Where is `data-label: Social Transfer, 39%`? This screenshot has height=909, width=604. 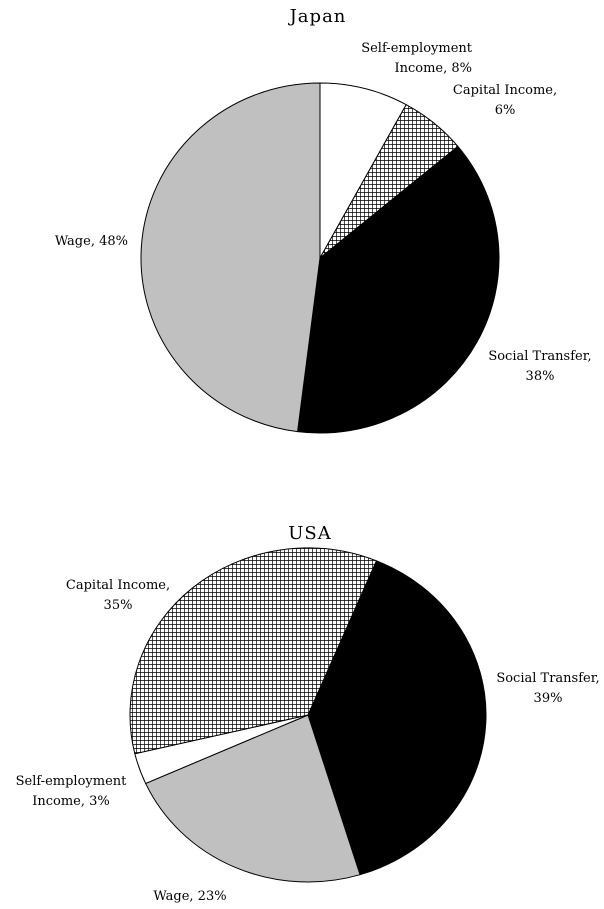 data-label: Social Transfer, 39% is located at coordinates (547, 688).